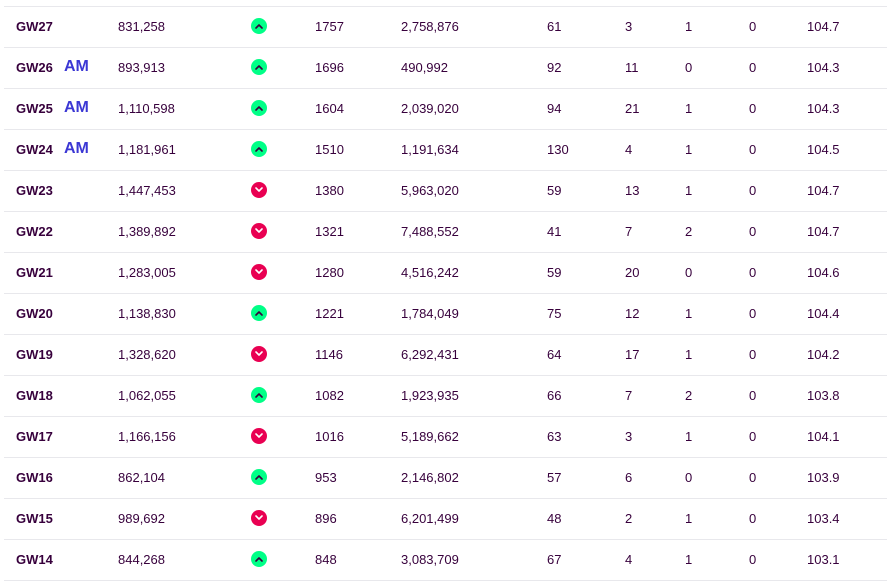 The width and height of the screenshot is (893, 581). What do you see at coordinates (141, 518) in the screenshot?
I see `points-value: 989,692` at bounding box center [141, 518].